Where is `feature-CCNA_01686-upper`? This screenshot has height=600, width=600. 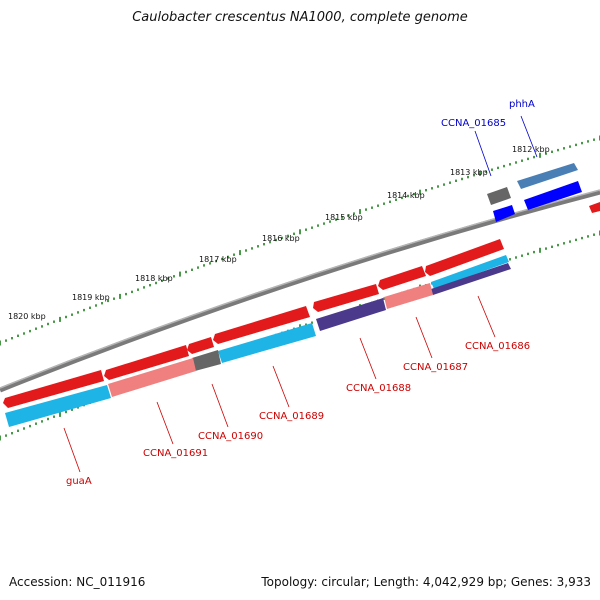
feature-CCNA_01686-upper is located at coordinates (464, 257).